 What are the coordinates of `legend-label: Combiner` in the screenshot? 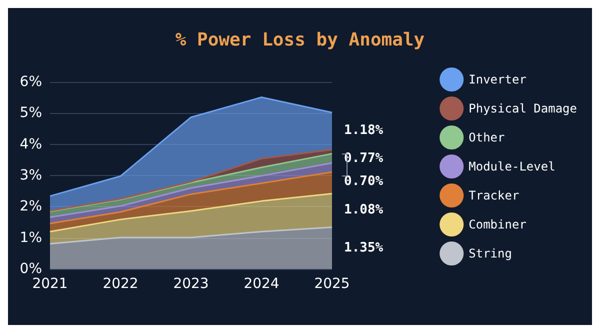 It's located at (497, 225).